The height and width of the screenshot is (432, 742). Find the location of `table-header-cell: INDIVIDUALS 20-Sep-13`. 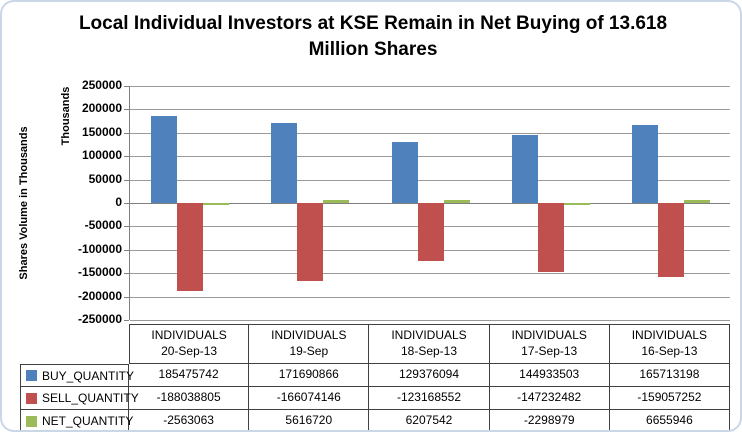

table-header-cell: INDIVIDUALS 20-Sep-13 is located at coordinates (189, 344).